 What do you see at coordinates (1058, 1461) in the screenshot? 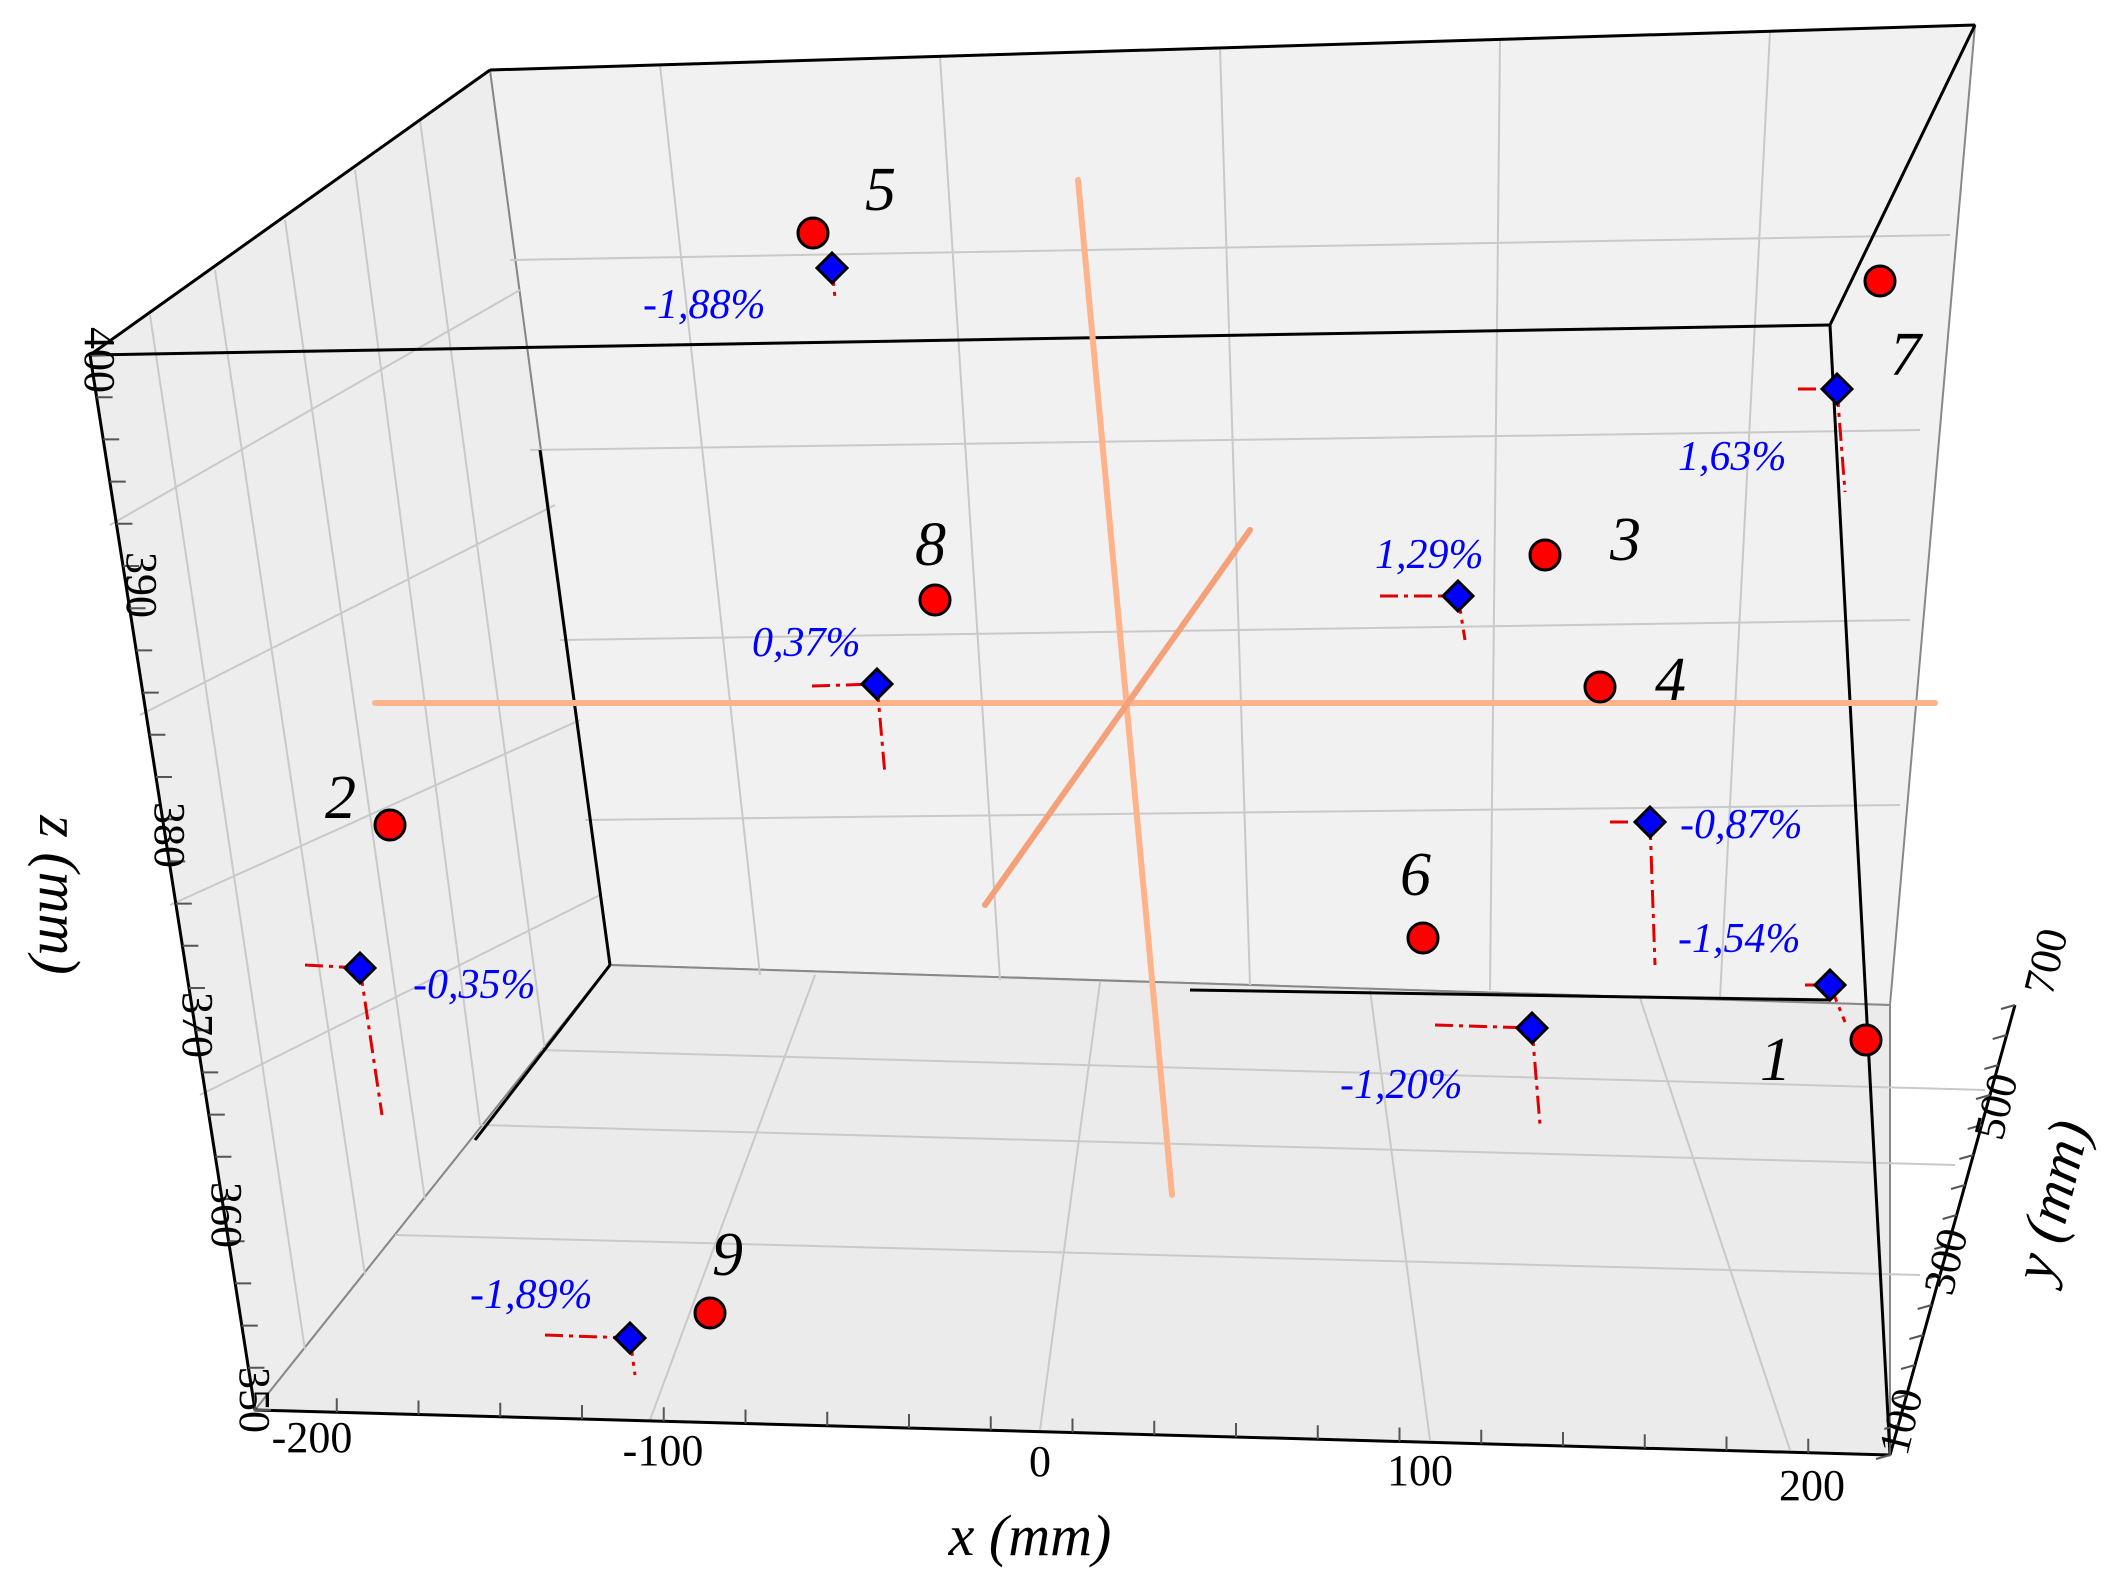
I see `x-tick-labels: -200 -100 0 100 200` at bounding box center [1058, 1461].